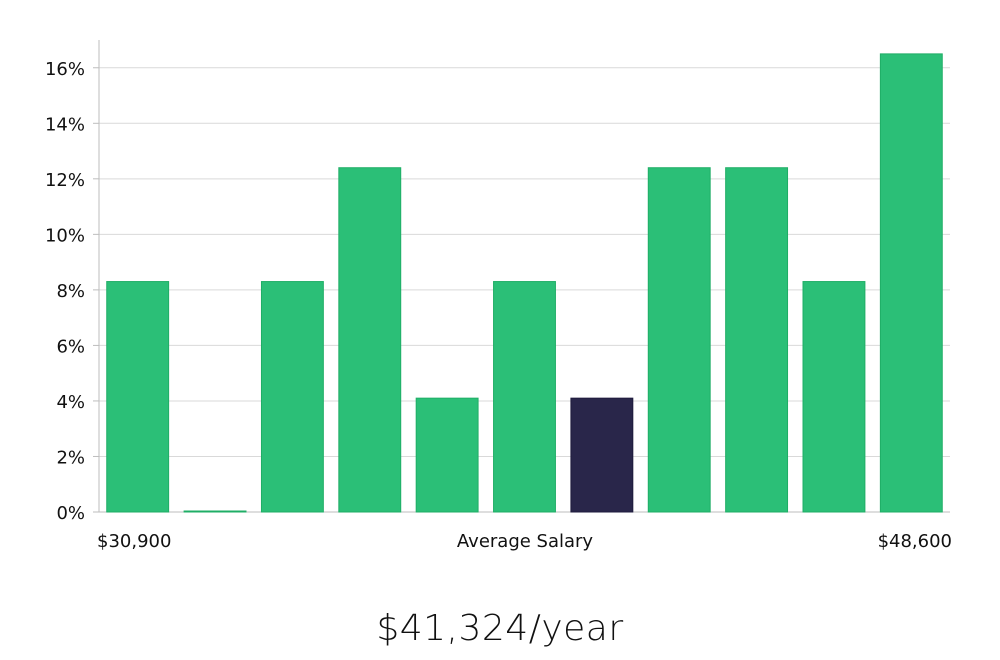 The image size is (1000, 660). I want to click on y-axis-ticks: 0% 2% 4% 6% 8% 10% 12% 14% 16%, so click(72, 291).